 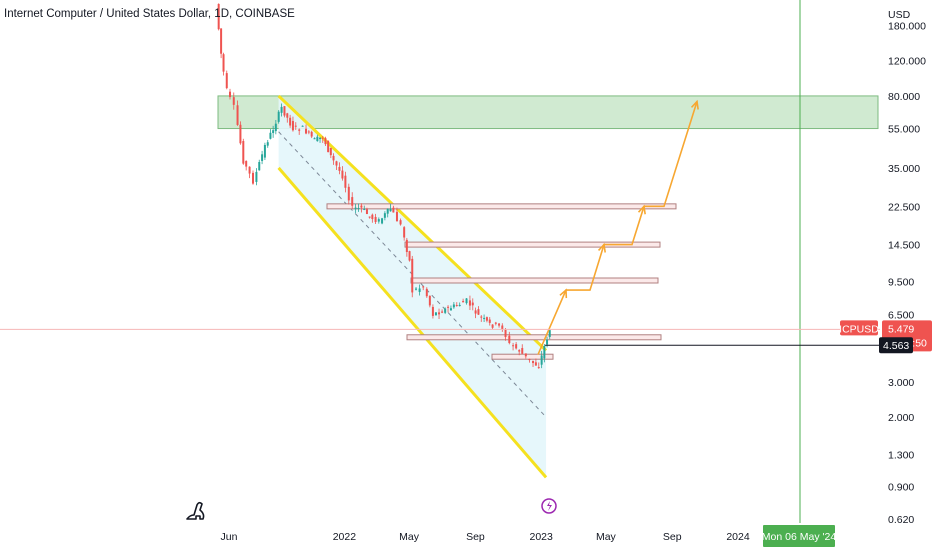 I want to click on symbol-tag, so click(x=859, y=328).